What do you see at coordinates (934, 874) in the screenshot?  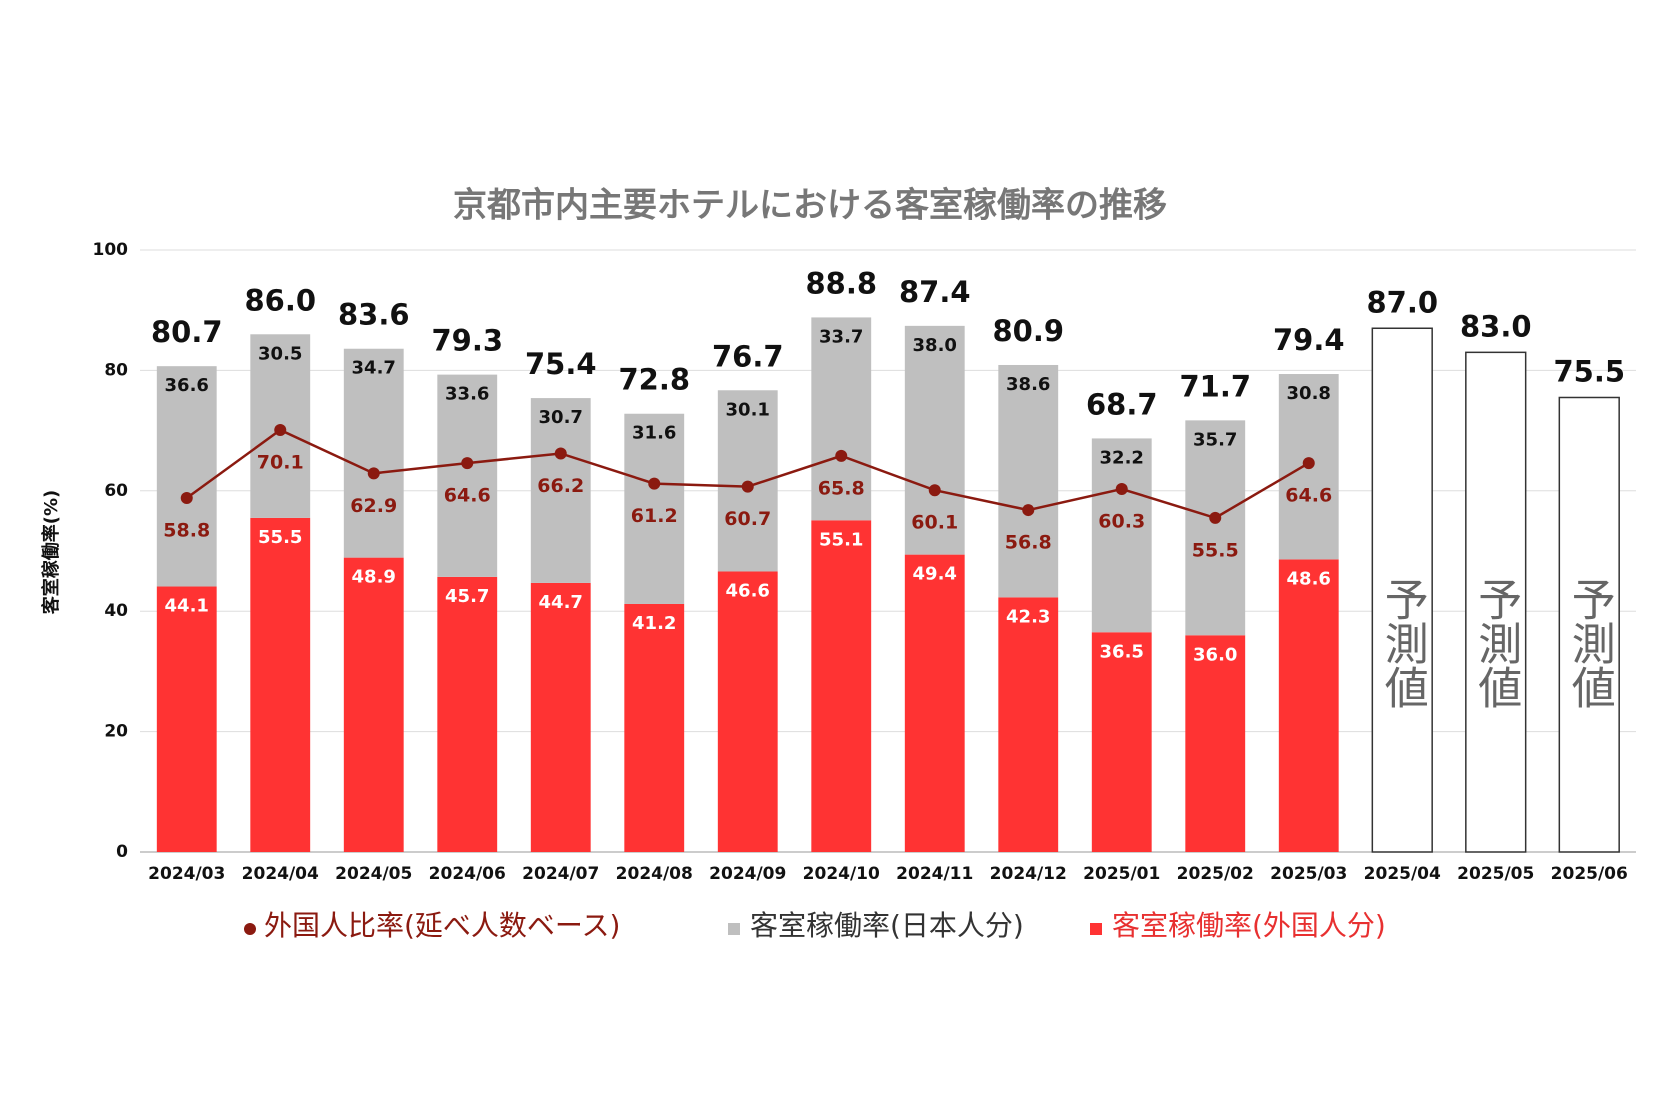 I see `x-tick-label: 2024/11` at bounding box center [934, 874].